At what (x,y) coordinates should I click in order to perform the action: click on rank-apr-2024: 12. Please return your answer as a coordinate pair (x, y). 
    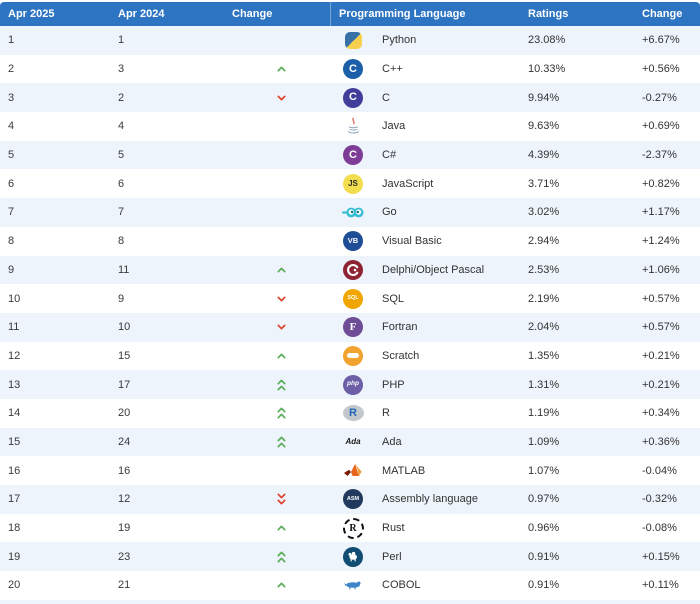
    Looking at the image, I should click on (124, 499).